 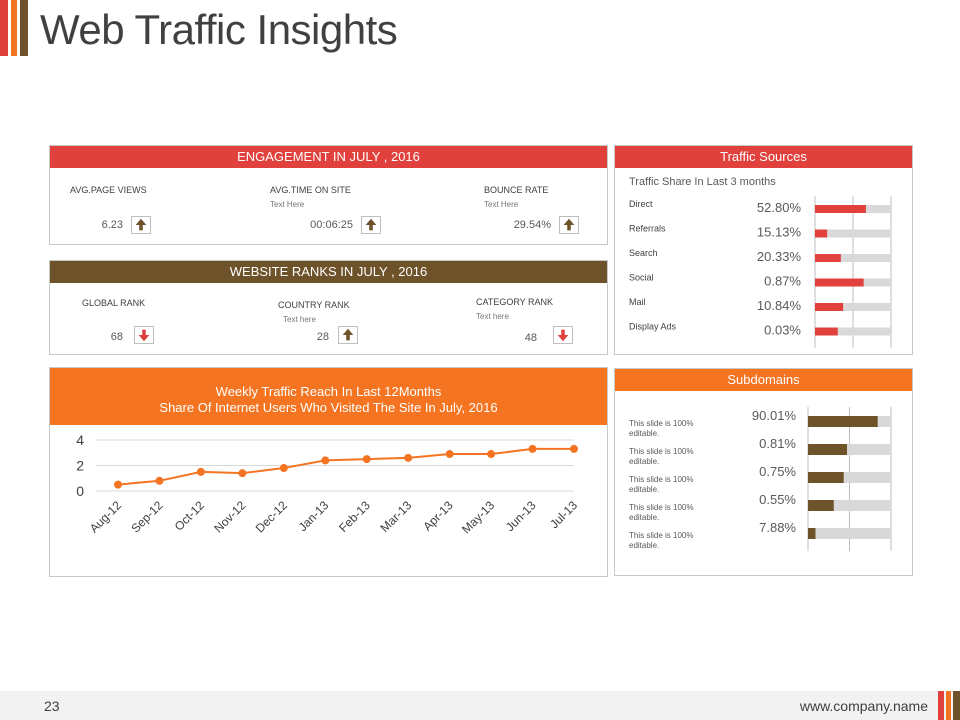 What do you see at coordinates (331, 225) in the screenshot?
I see `metric-value: 00:06:25` at bounding box center [331, 225].